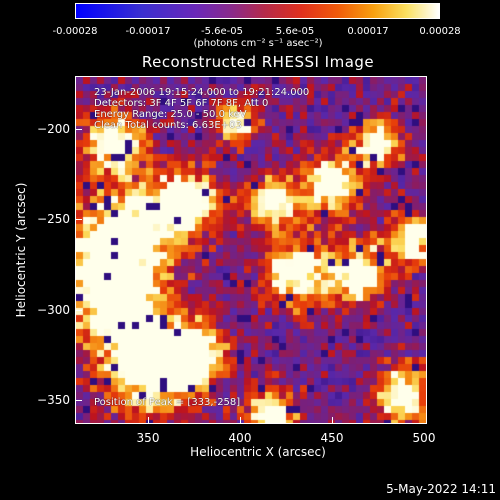 This screenshot has width=500, height=500. What do you see at coordinates (222, 31) in the screenshot?
I see `colorbar-tick: -5.6e-05` at bounding box center [222, 31].